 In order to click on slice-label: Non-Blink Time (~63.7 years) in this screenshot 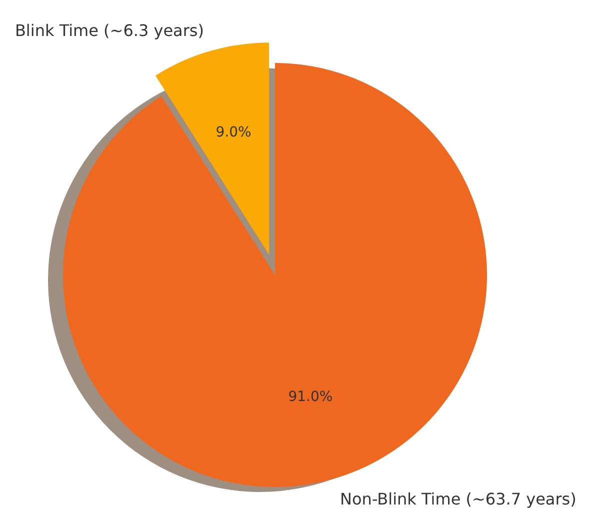, I will do `click(458, 498)`.